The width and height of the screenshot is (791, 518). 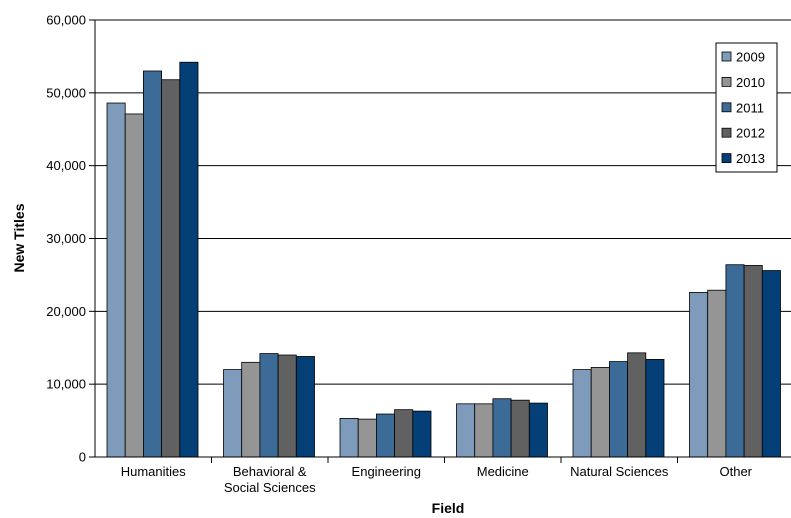 I want to click on y-tick-label: 10,000, so click(x=66, y=384).